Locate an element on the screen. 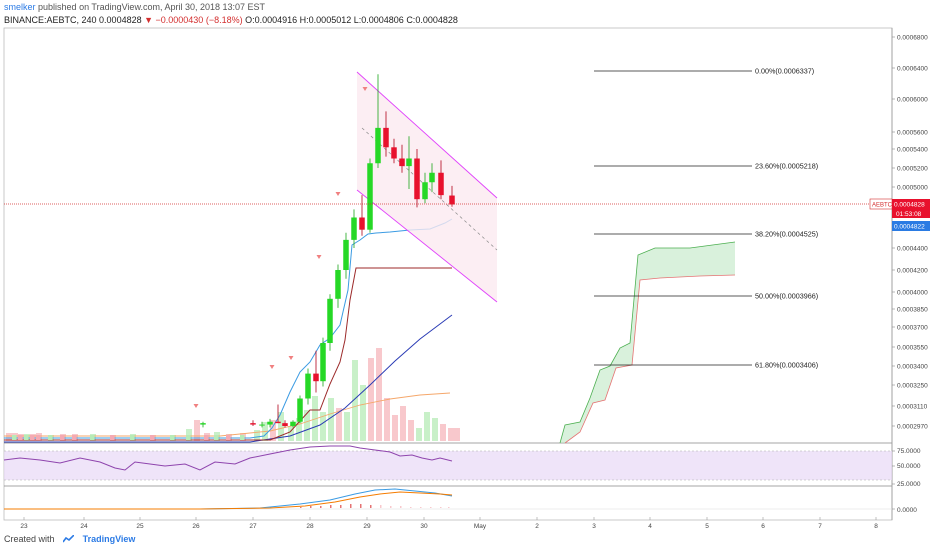 The width and height of the screenshot is (932, 550). countdown-badge is located at coordinates (911, 213).